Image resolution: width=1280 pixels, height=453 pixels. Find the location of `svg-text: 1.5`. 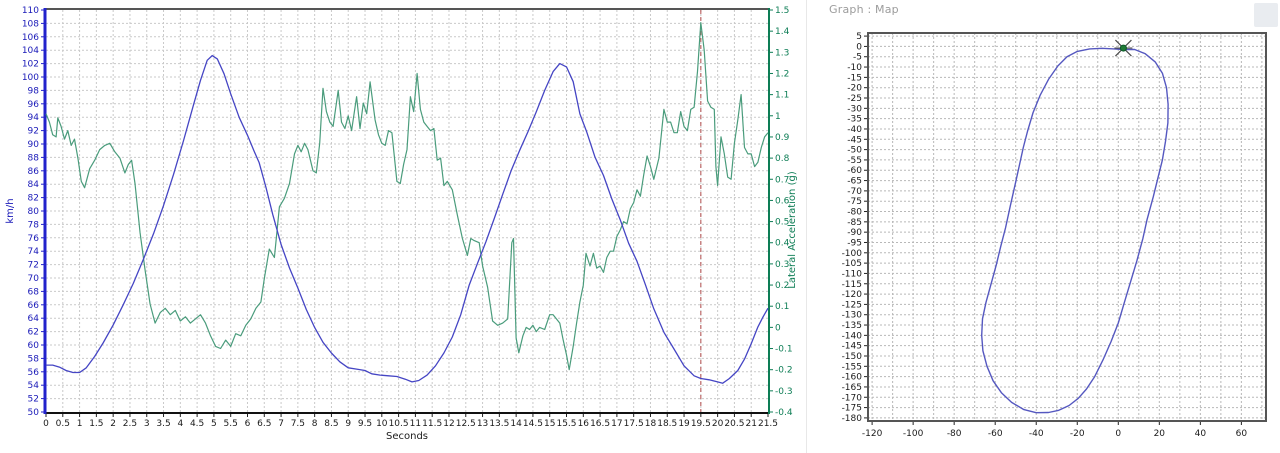

svg-text: 1.5 is located at coordinates (782, 11).